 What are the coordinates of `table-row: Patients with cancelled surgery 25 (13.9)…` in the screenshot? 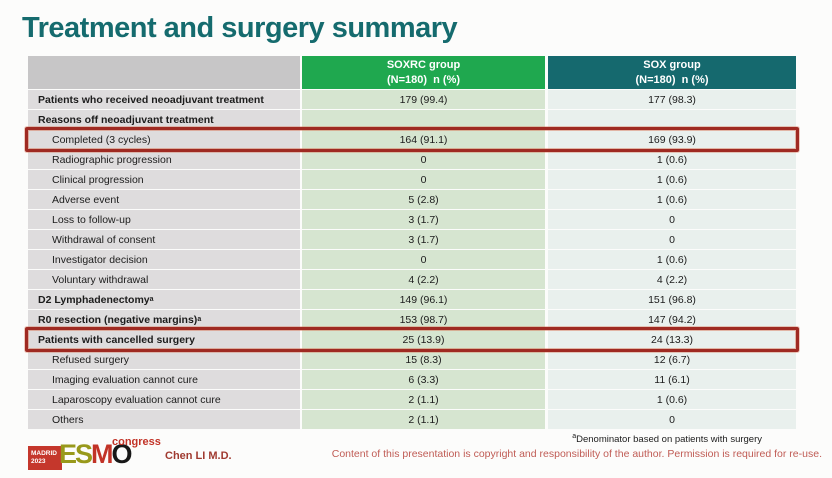 It's located at (412, 339).